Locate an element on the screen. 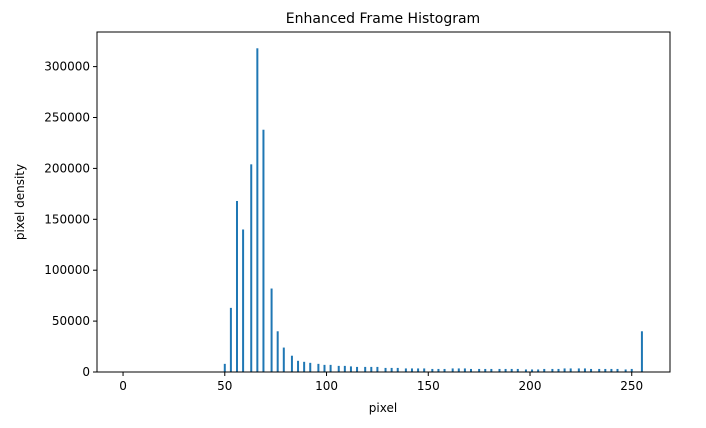 The image size is (706, 428). chart-title: Enhanced Frame Histogram is located at coordinates (383, 19).